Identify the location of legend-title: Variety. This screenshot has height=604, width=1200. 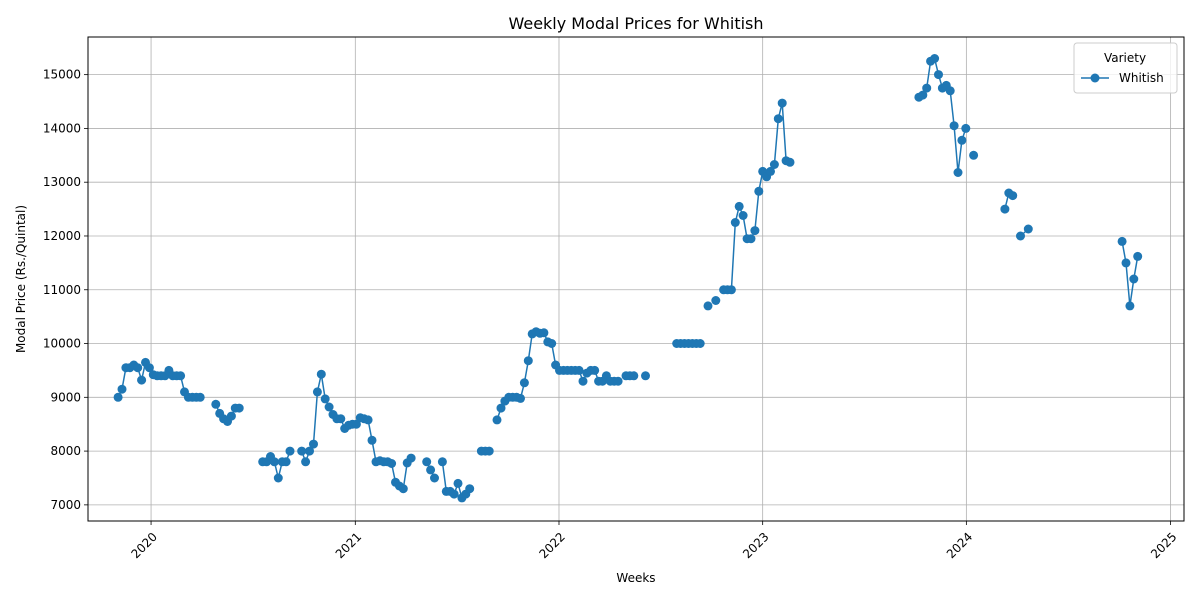
(1125, 58).